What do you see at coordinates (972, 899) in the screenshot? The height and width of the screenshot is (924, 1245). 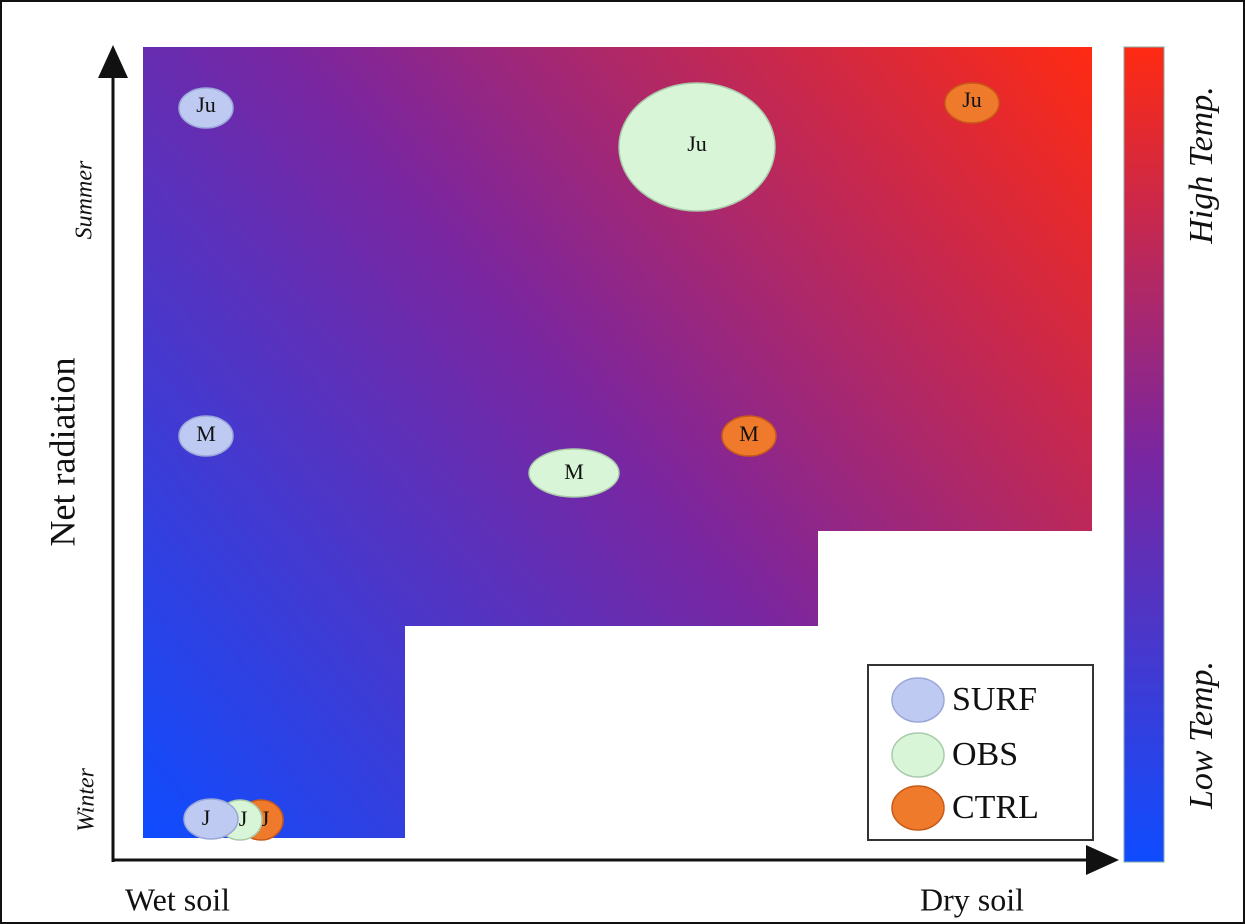 I see `x-right-label: Dry soil` at bounding box center [972, 899].